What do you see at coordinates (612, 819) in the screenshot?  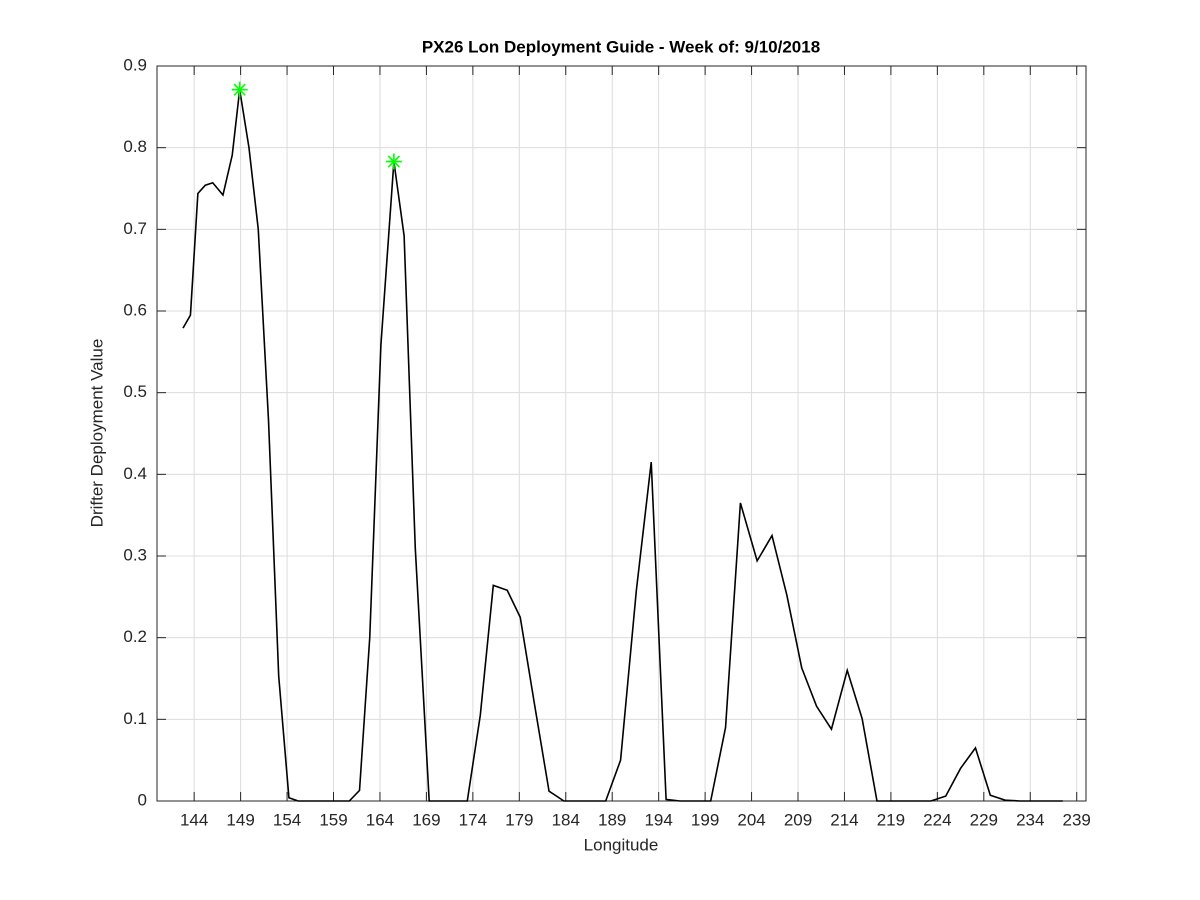 I see `x-tick-label: 189` at bounding box center [612, 819].